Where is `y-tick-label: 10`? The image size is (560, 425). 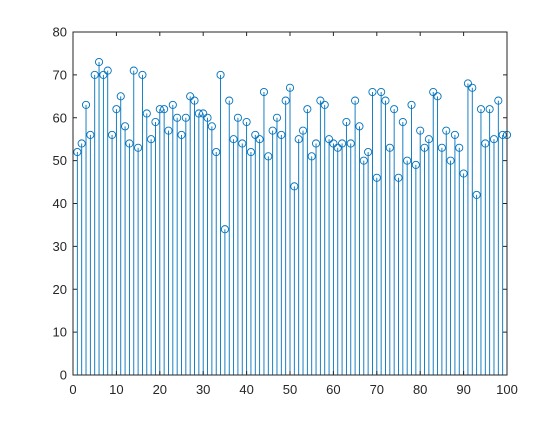
y-tick-label: 10 is located at coordinates (60, 332).